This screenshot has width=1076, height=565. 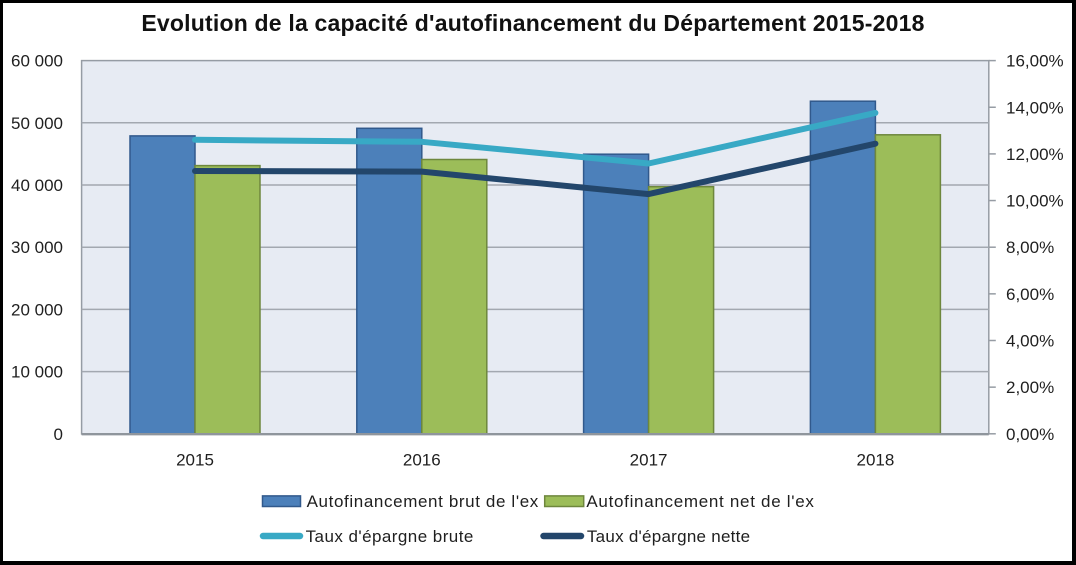 I want to click on svg-text: Autofinancement net de l'ex, so click(x=700, y=501).